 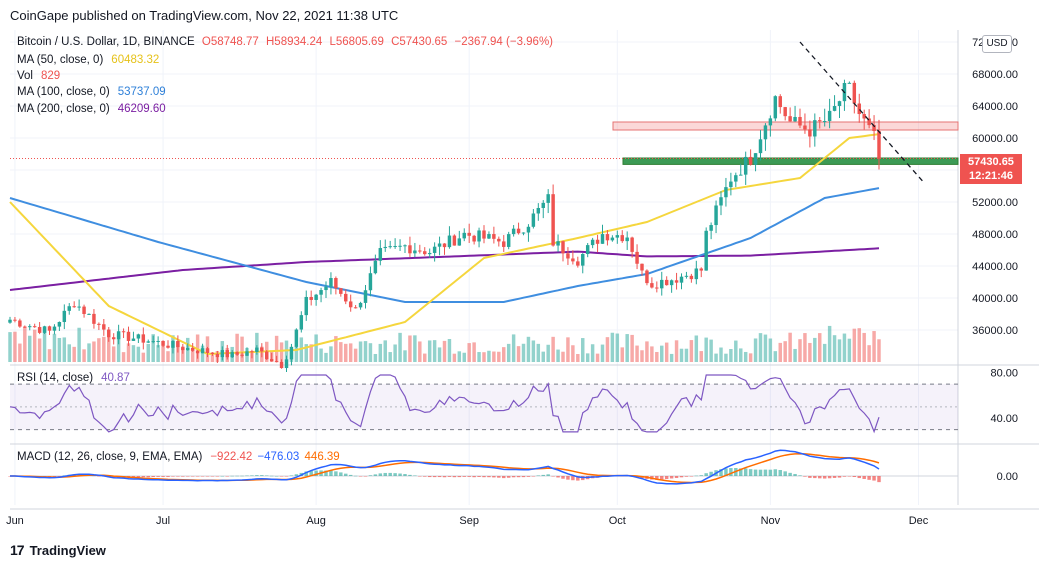 I want to click on macd-line, so click(x=445, y=467).